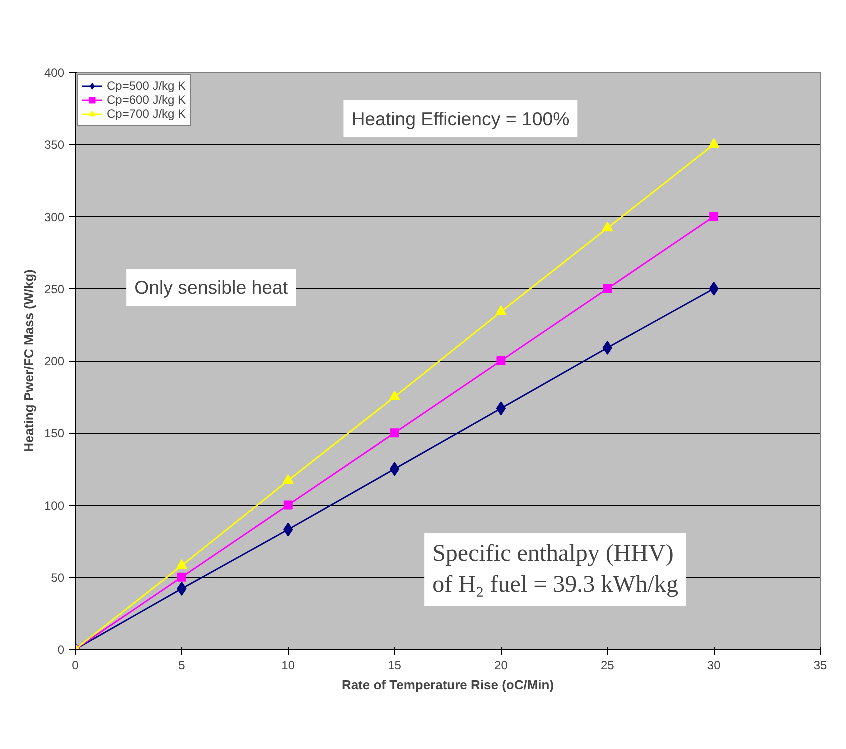  I want to click on y-tick-label: 350, so click(54, 145).